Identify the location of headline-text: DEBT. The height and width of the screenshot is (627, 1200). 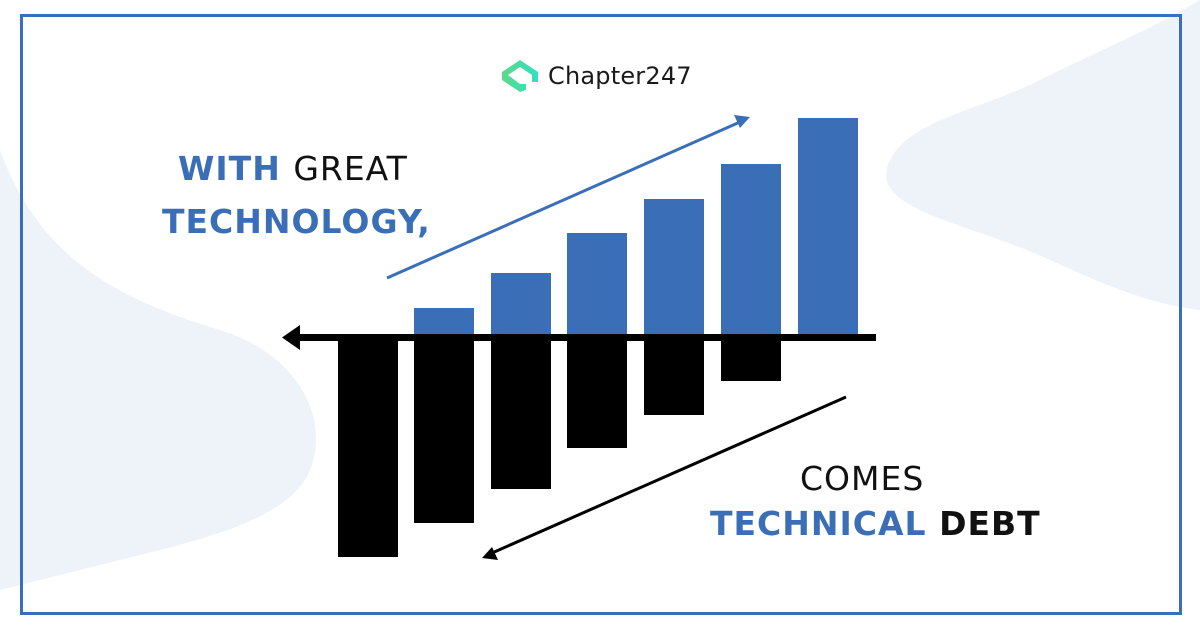
(990, 523).